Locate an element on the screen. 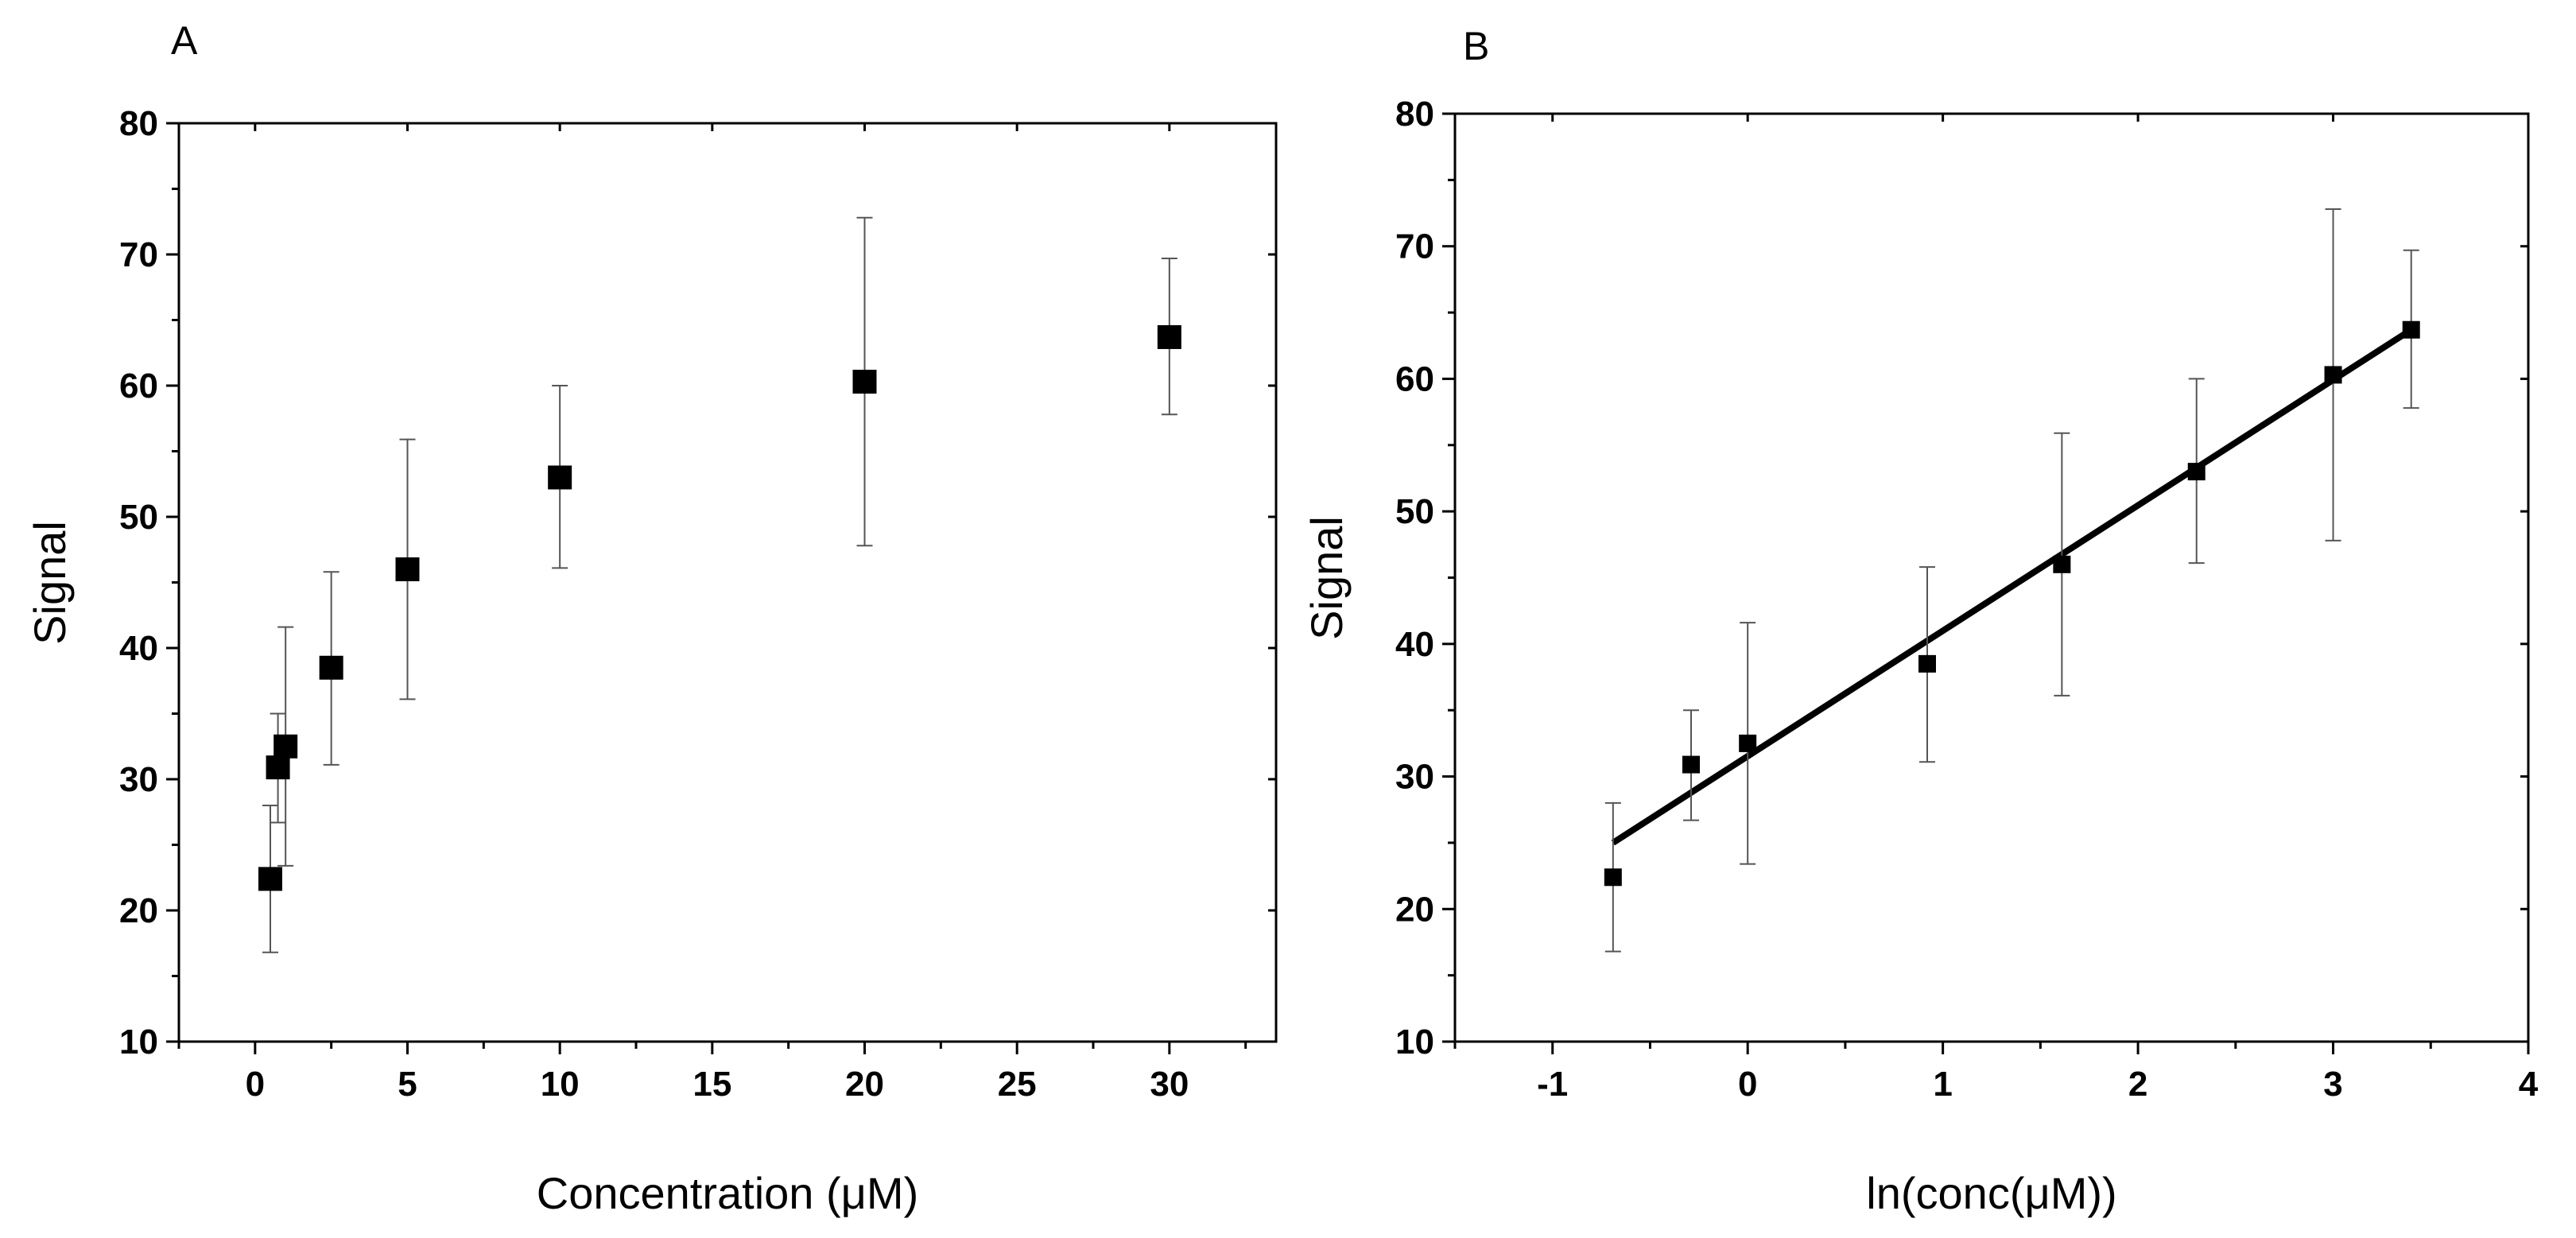  y-axis-title-b: Signal is located at coordinates (1327, 578).